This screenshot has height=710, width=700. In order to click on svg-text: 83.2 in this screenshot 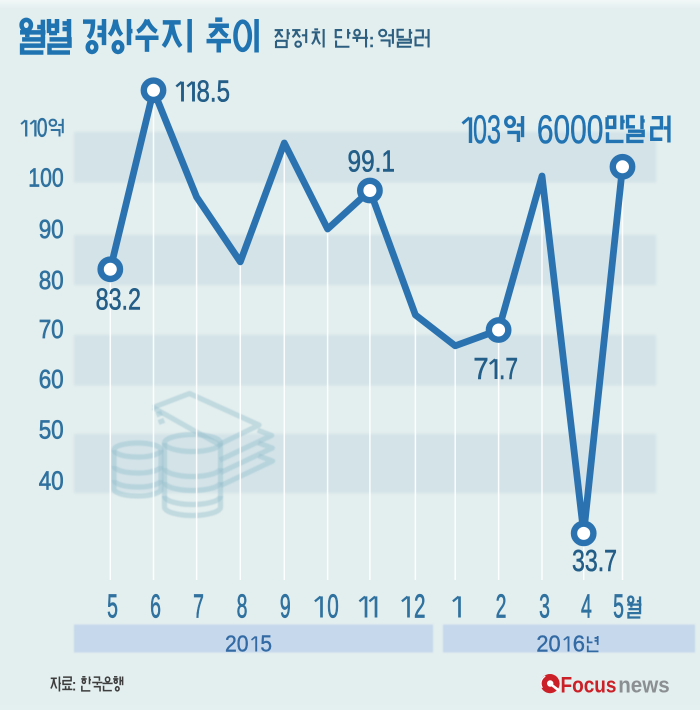, I will do `click(118, 299)`.